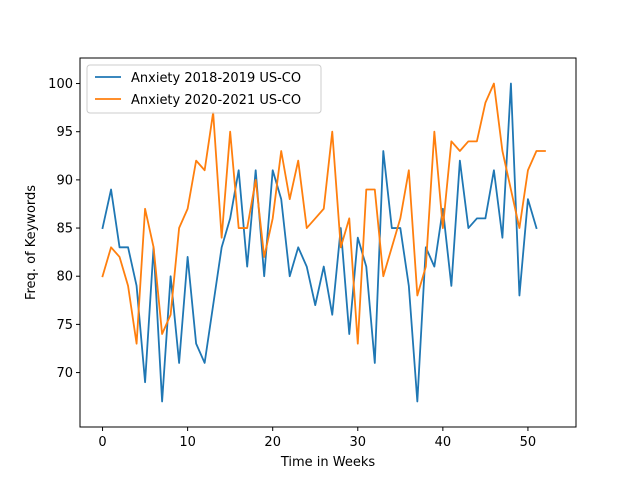 The image size is (640, 480). I want to click on x-tick-label: 20, so click(272, 442).